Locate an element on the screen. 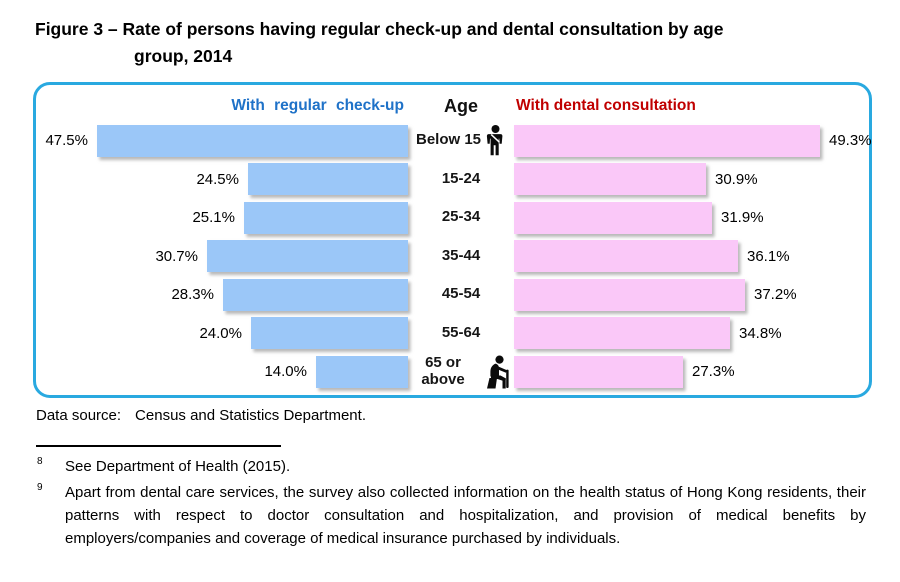 The image size is (900, 582). age-group-label: 35-44 is located at coordinates (461, 255).